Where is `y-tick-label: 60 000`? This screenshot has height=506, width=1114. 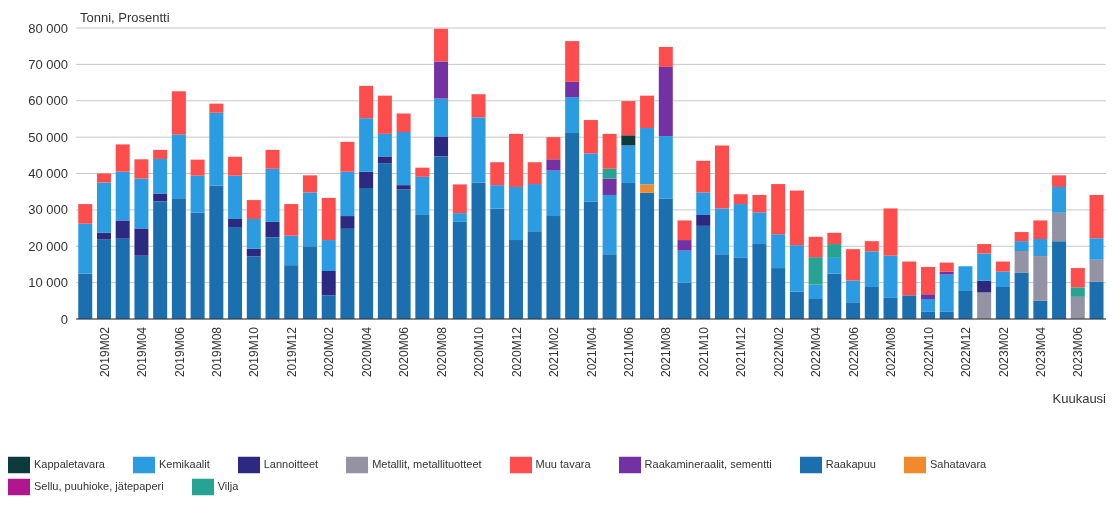 y-tick-label: 60 000 is located at coordinates (48, 101).